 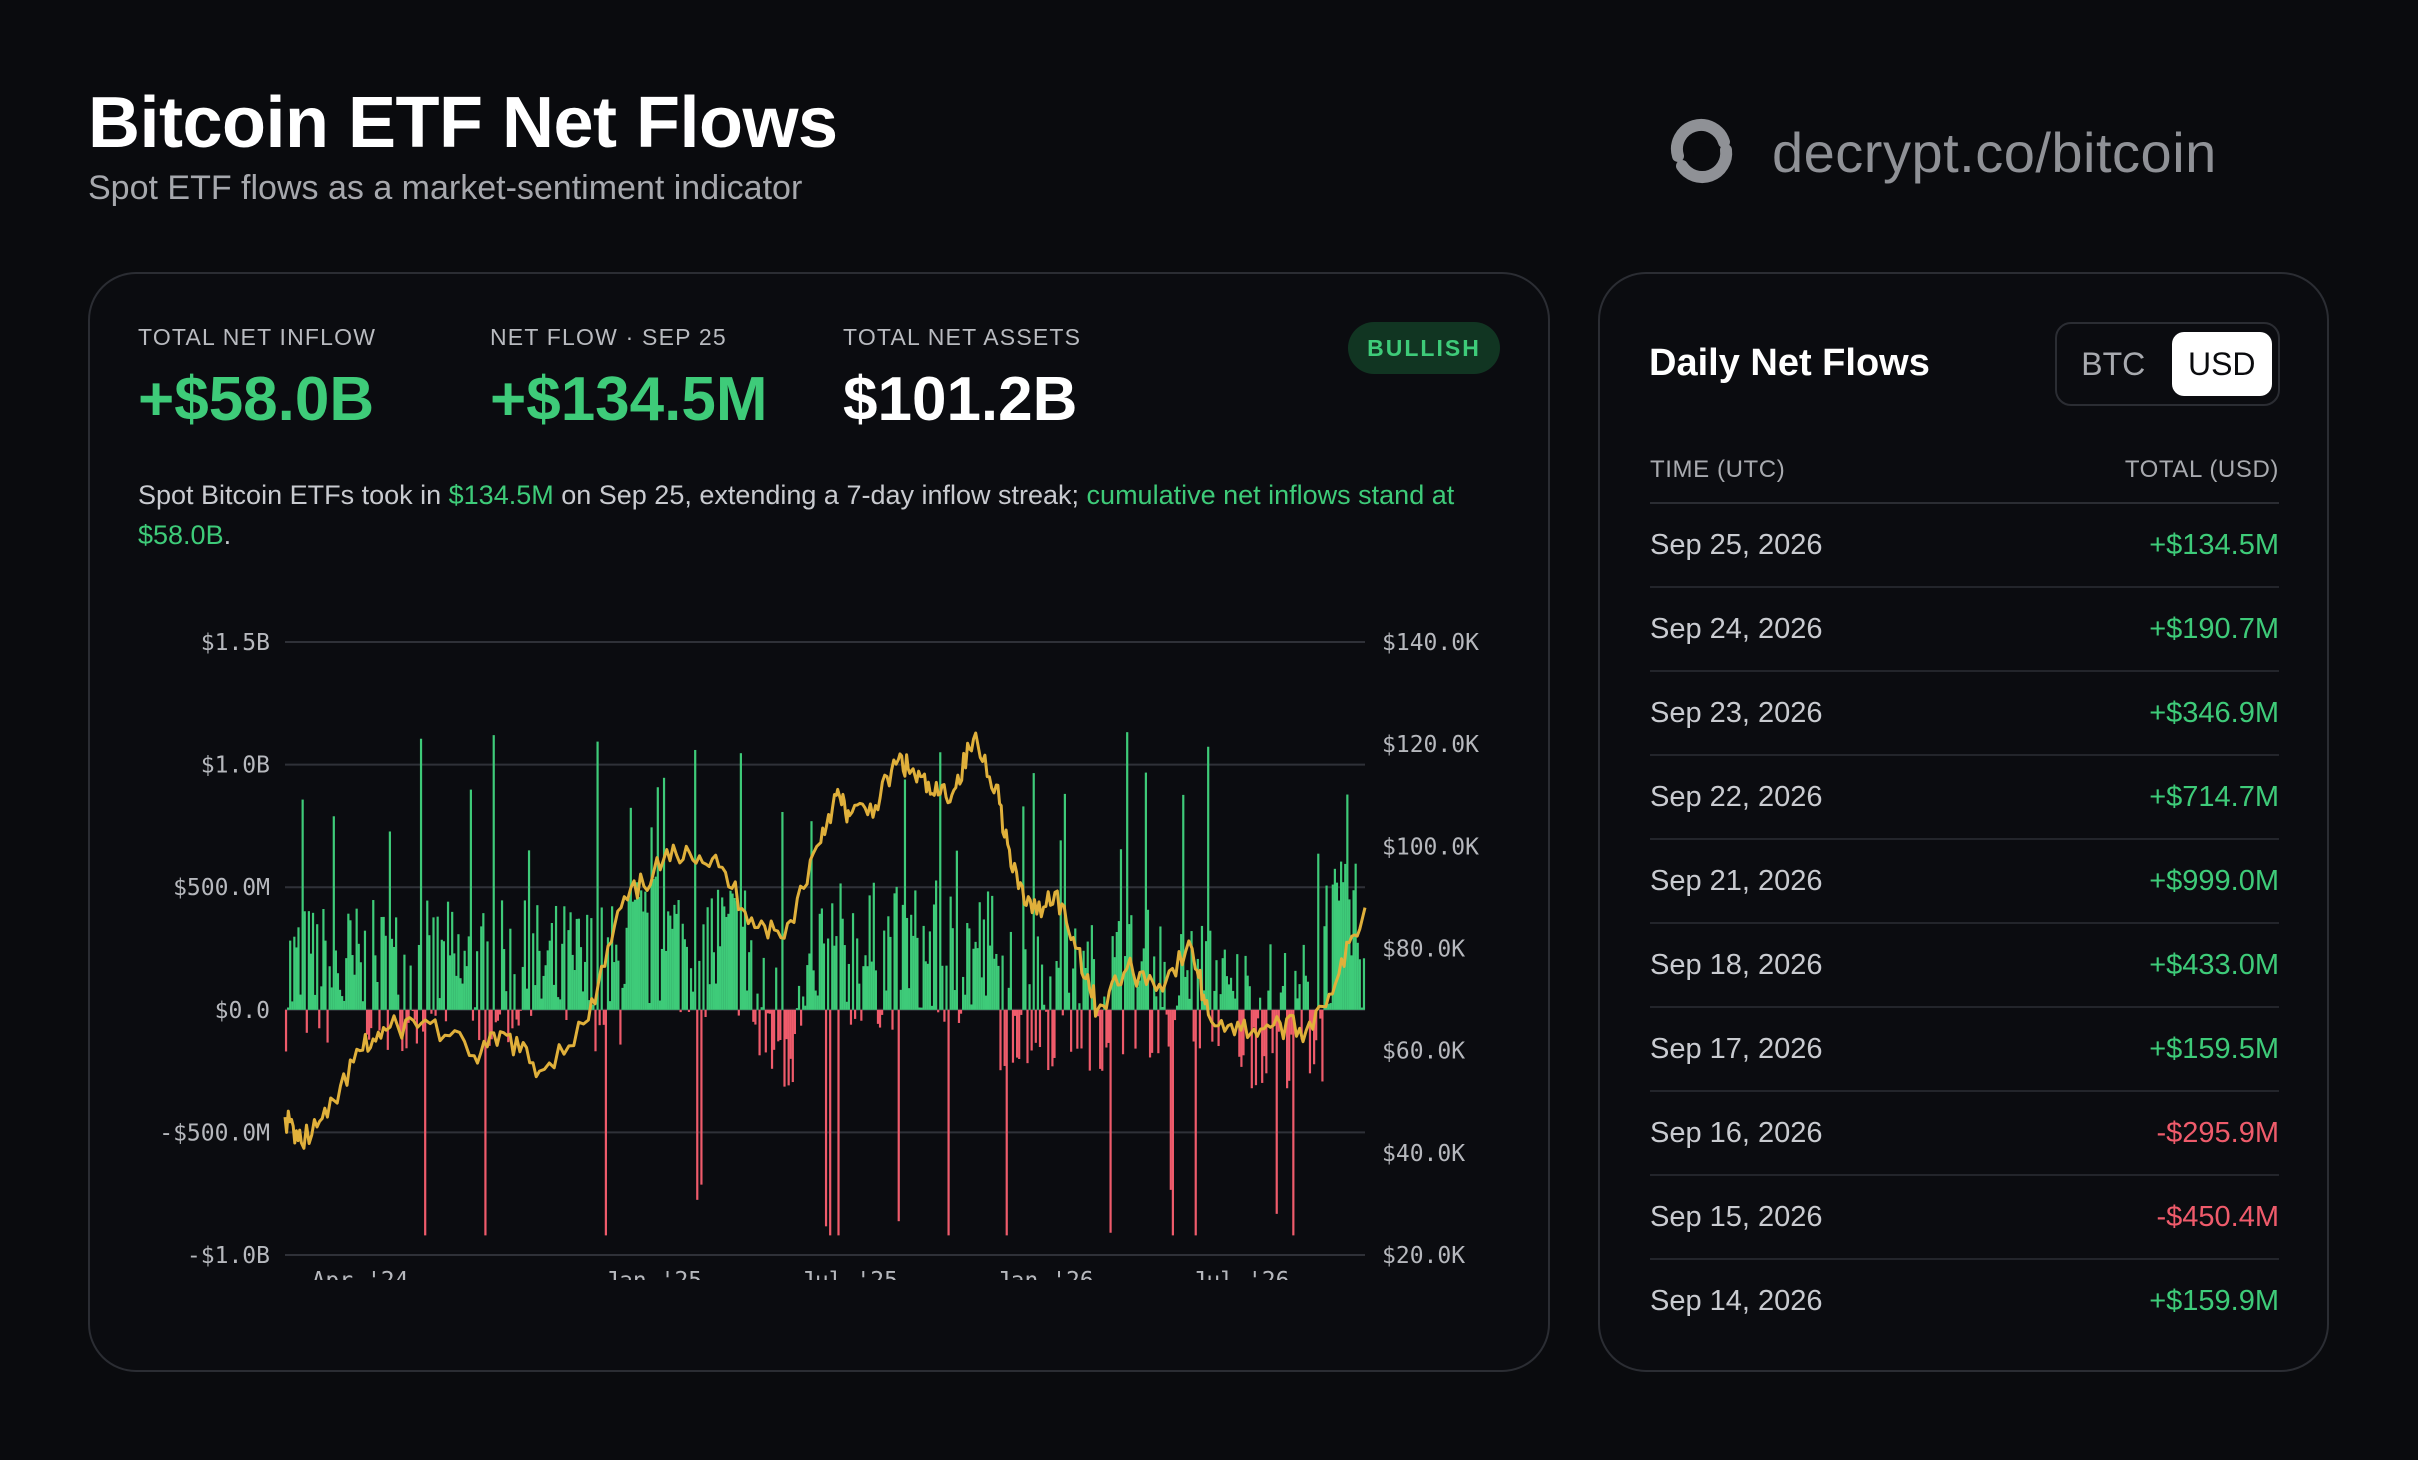 I want to click on y-right-tick-label: $140.0K, so click(x=1430, y=643).